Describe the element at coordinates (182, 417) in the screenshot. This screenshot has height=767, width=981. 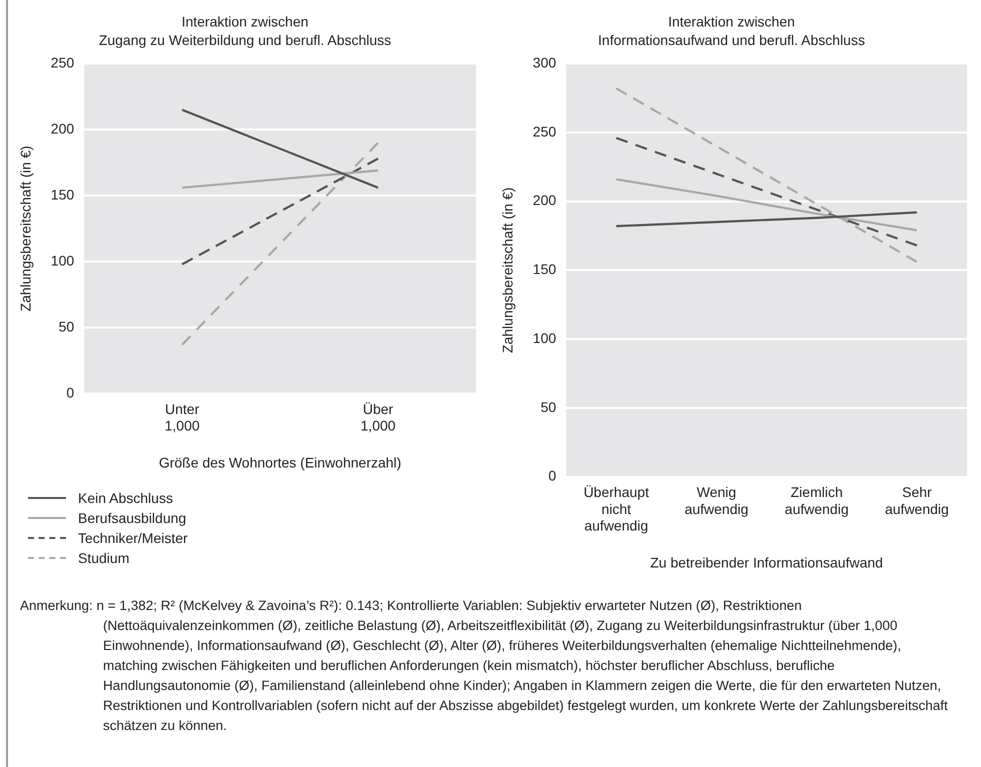
I see `x-tick-label: Unter 1,000` at that location.